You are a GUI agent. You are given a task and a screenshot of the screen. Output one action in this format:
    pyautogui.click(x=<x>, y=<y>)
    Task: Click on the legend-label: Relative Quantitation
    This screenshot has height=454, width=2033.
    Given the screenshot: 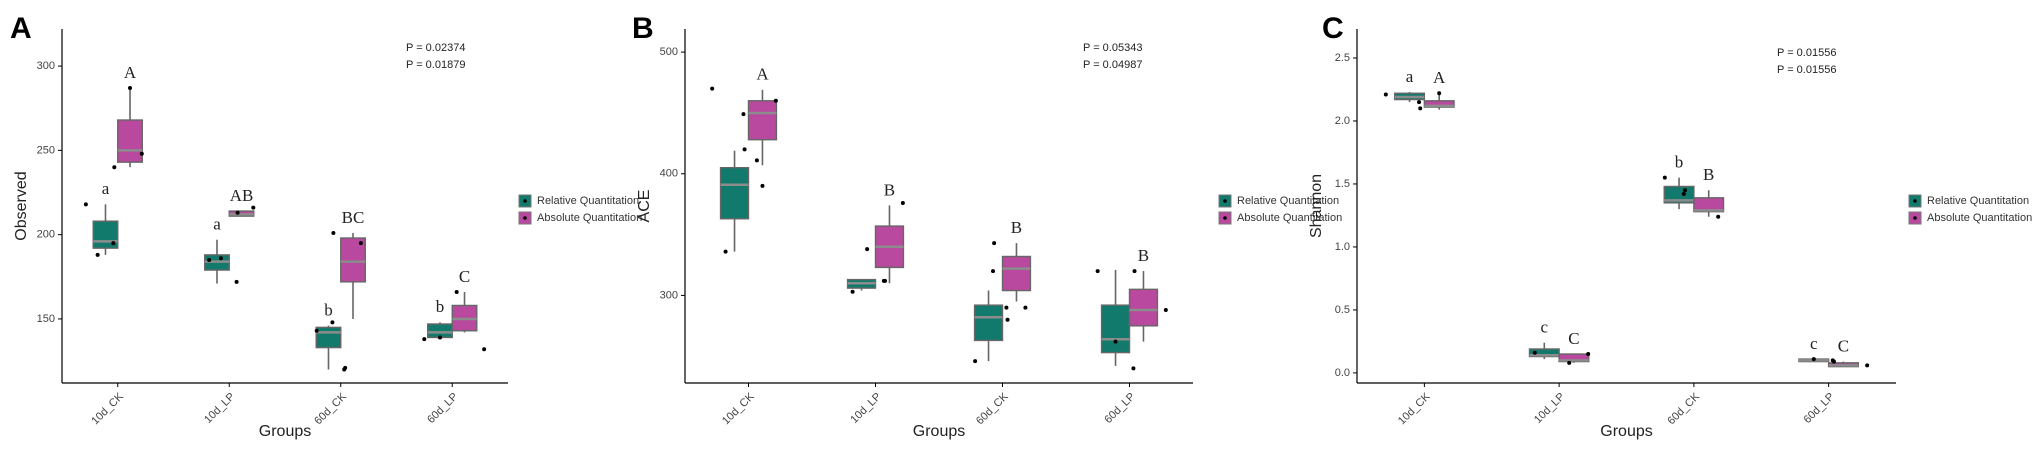 What is the action you would take?
    pyautogui.click(x=1288, y=201)
    